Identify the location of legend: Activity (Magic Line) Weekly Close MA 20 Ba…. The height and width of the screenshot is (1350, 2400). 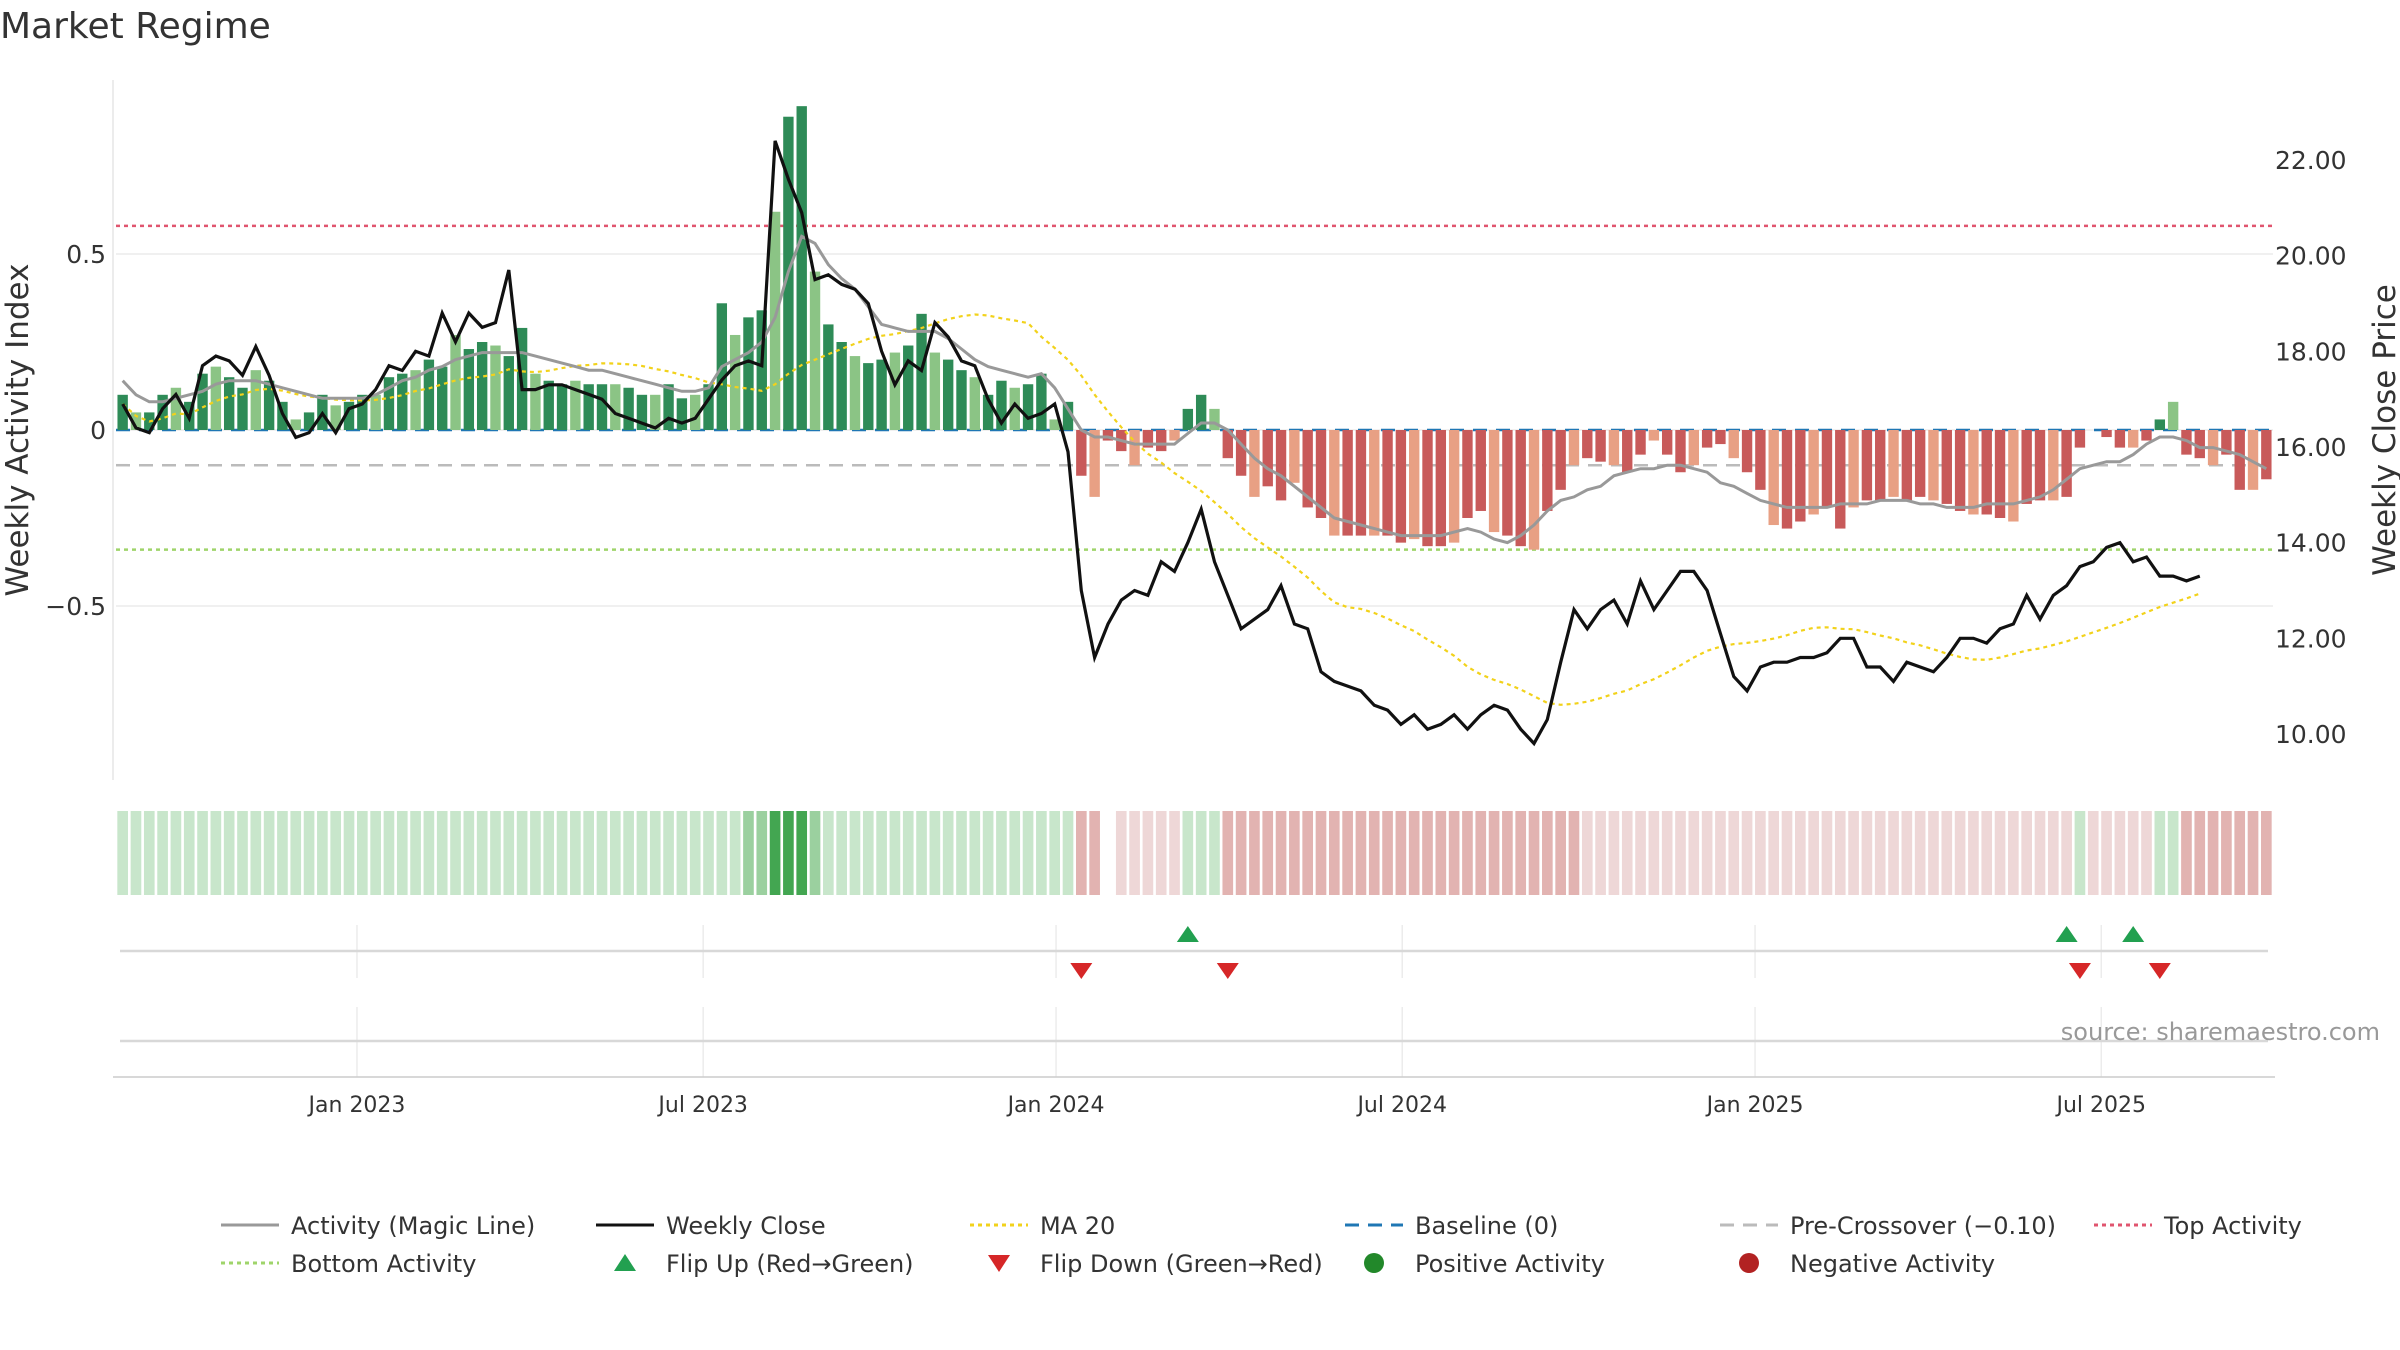
(1261, 1245).